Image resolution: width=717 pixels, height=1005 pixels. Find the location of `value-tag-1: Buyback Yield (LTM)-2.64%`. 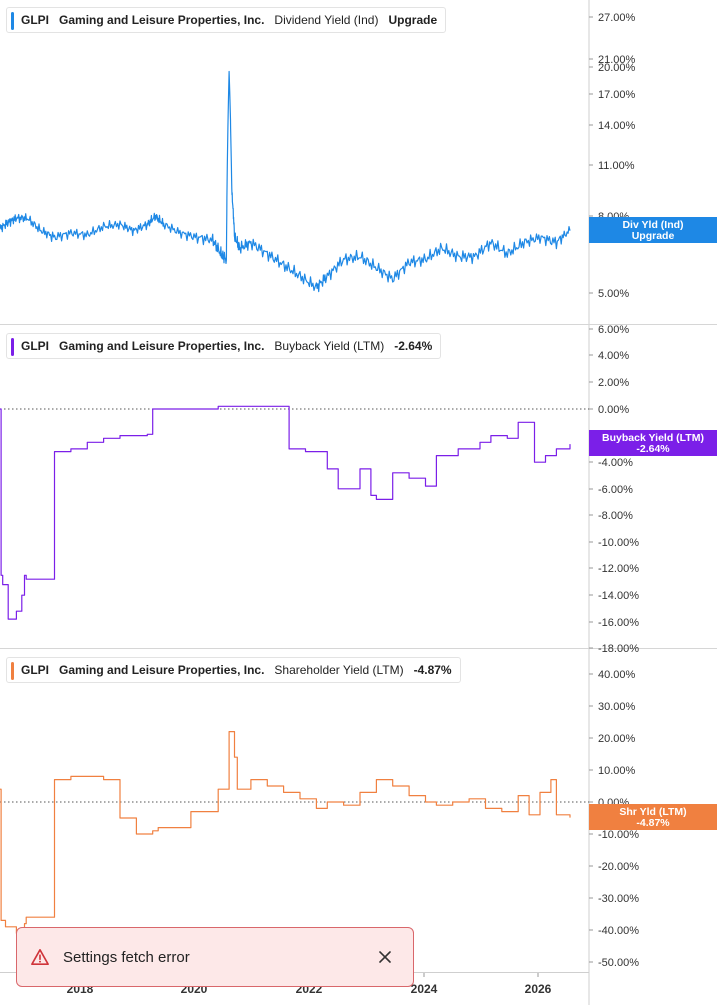

value-tag-1: Buyback Yield (LTM)-2.64% is located at coordinates (653, 443).